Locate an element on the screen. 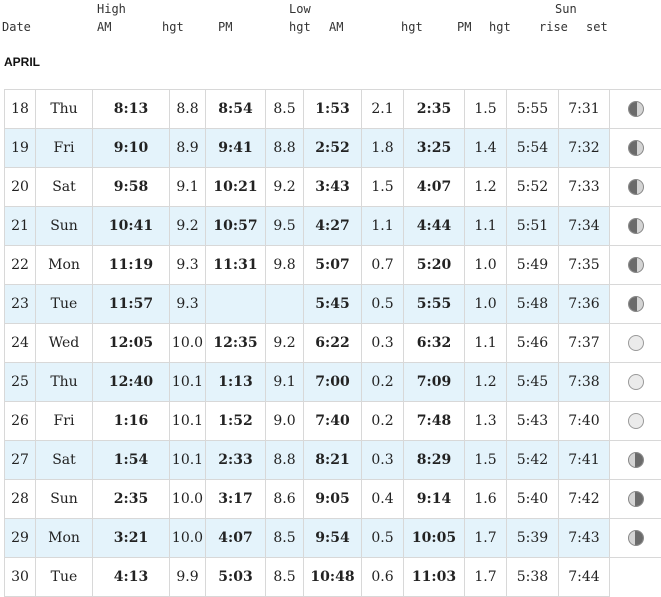 This screenshot has width=661, height=597. high-pm-height is located at coordinates (285, 304).